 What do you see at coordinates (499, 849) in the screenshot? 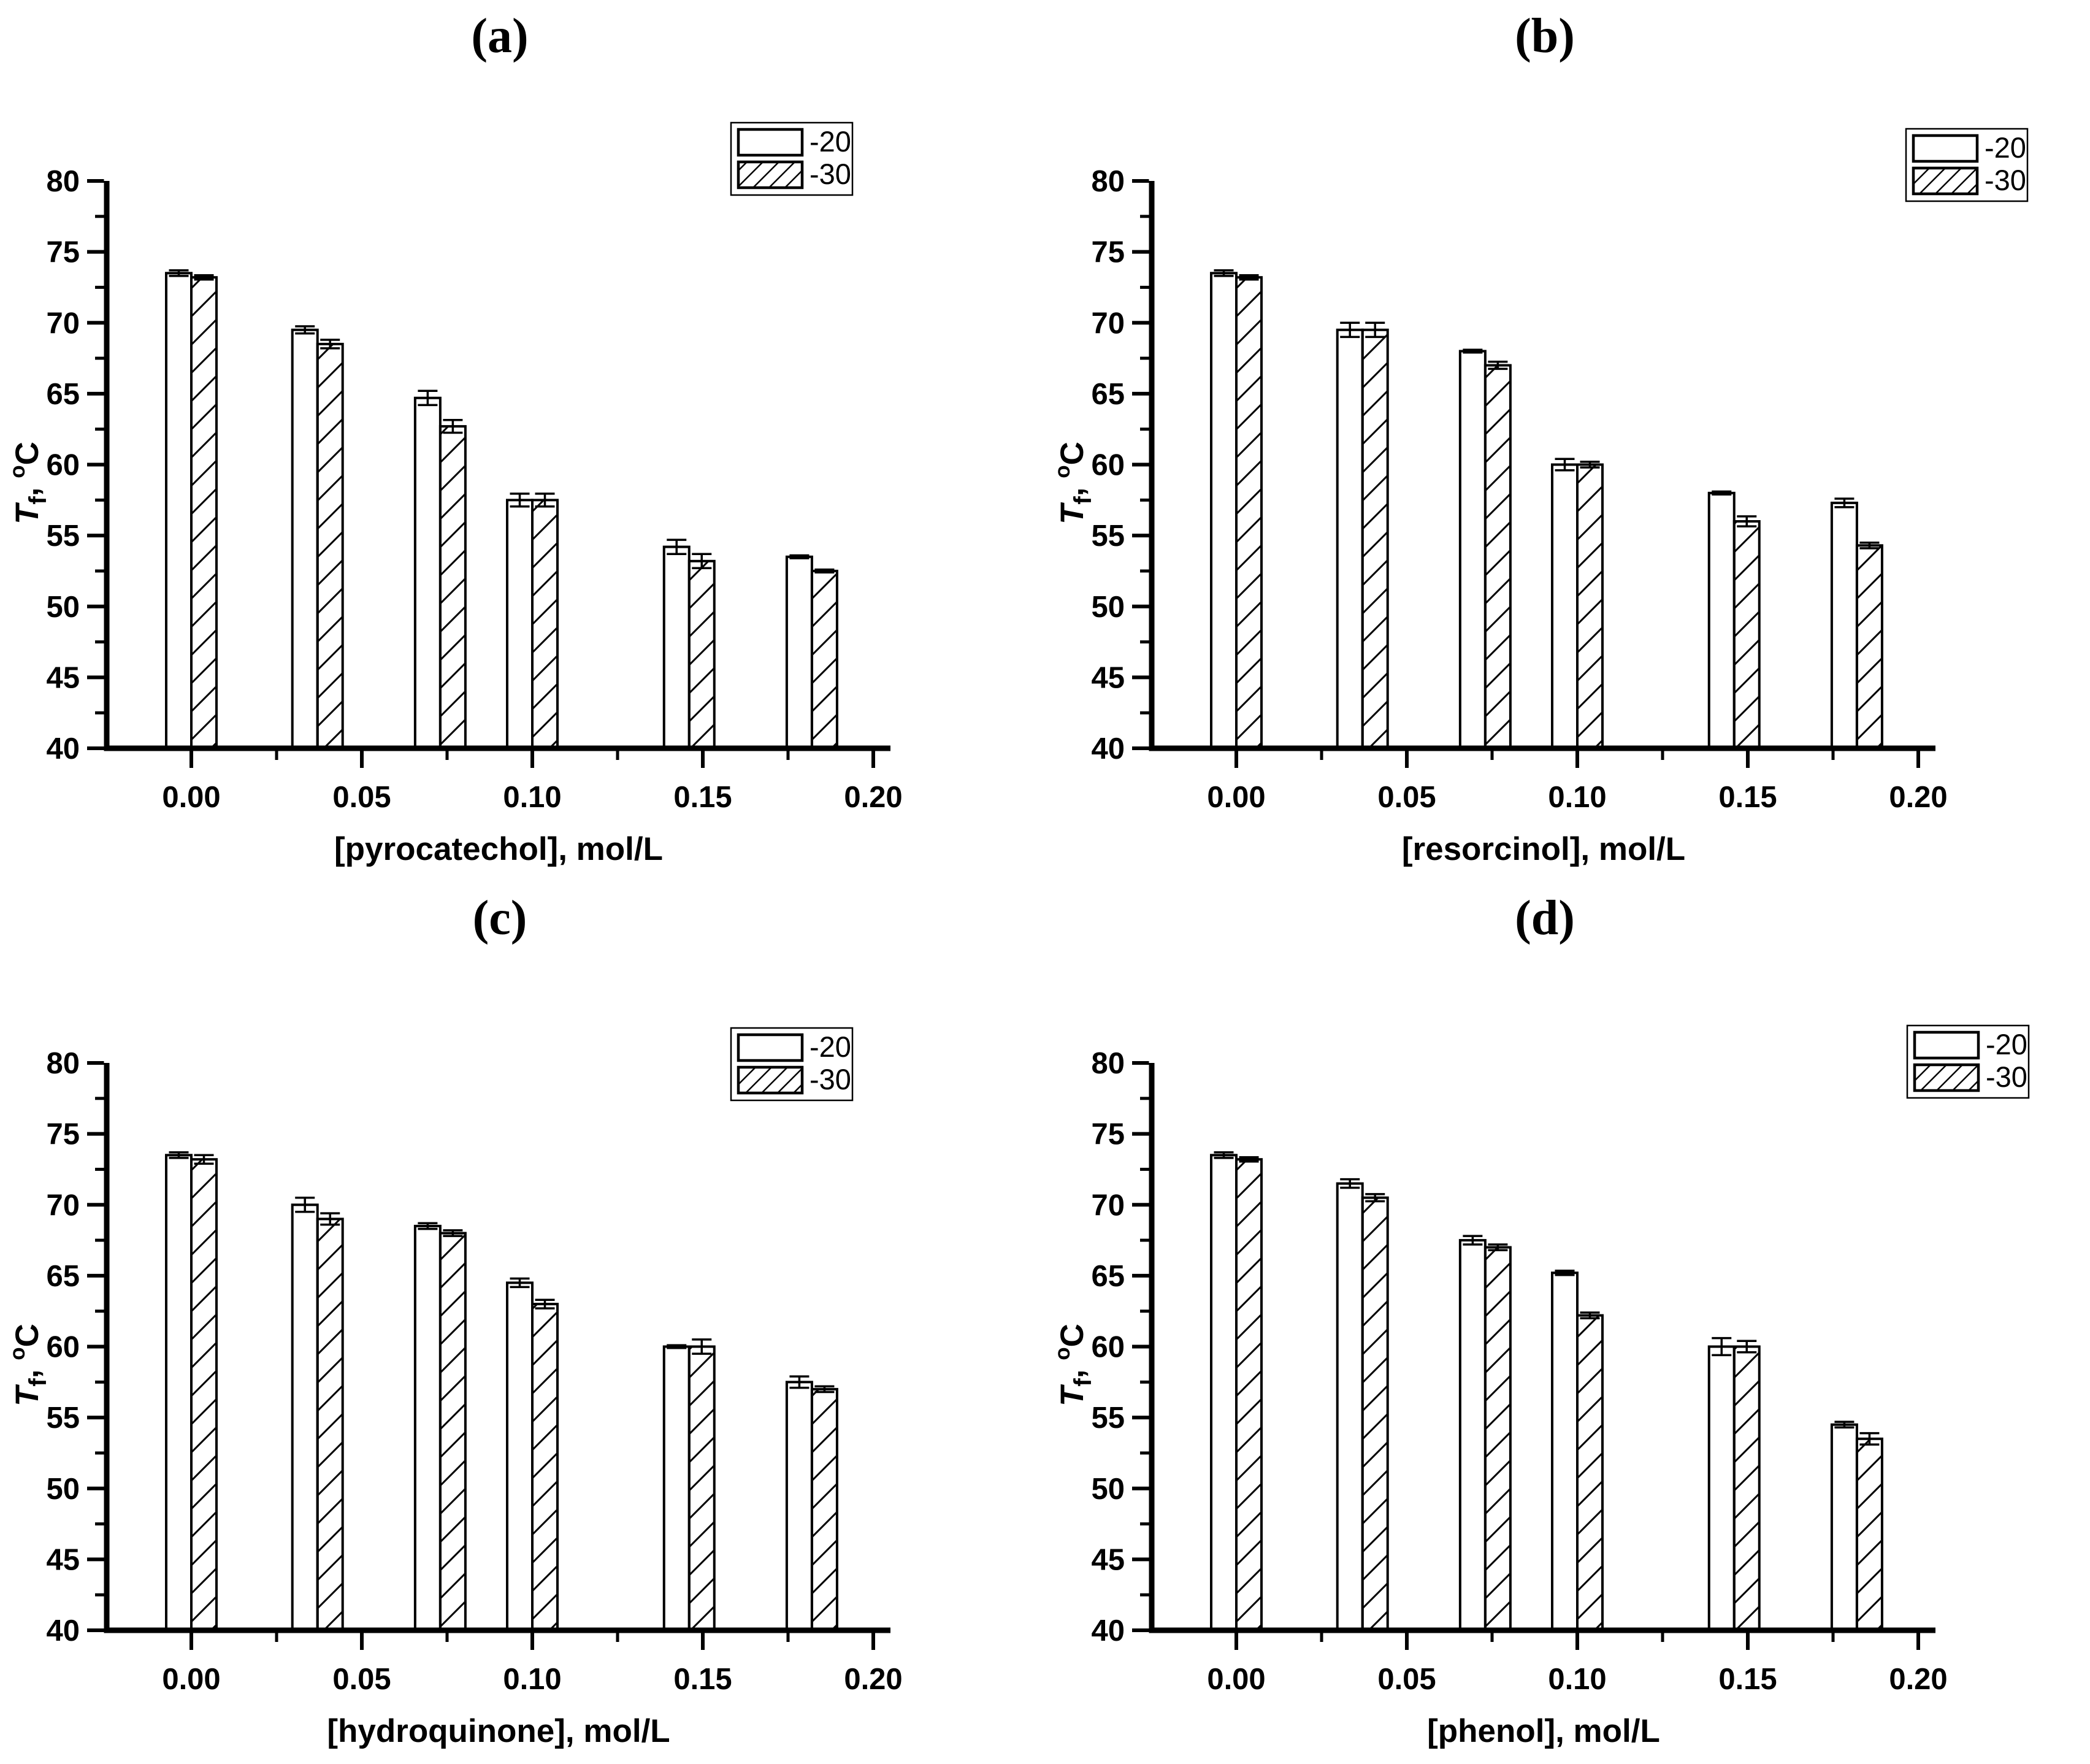
I see `svg-text: [pyrocatechol], mol/L` at bounding box center [499, 849].